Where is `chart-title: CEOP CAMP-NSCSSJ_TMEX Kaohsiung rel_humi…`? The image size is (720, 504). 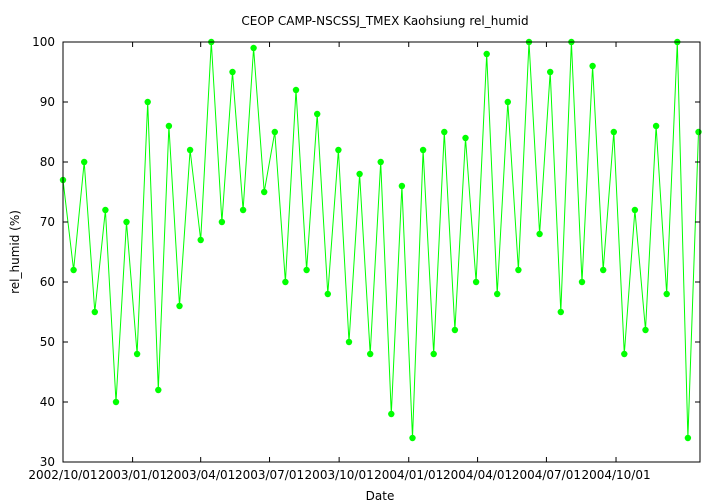 chart-title: CEOP CAMP-NSCSSJ_TMEX Kaohsiung rel_humi… is located at coordinates (384, 21).